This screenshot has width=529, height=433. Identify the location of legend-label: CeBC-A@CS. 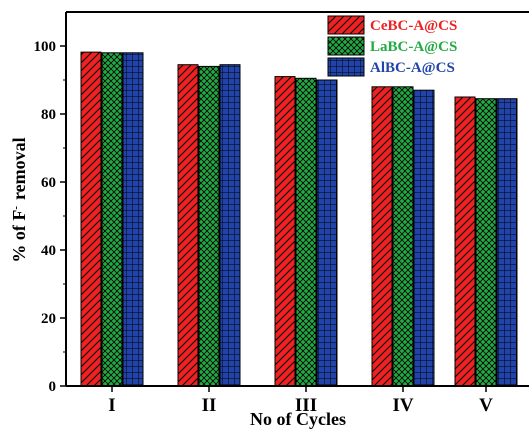
(413, 26).